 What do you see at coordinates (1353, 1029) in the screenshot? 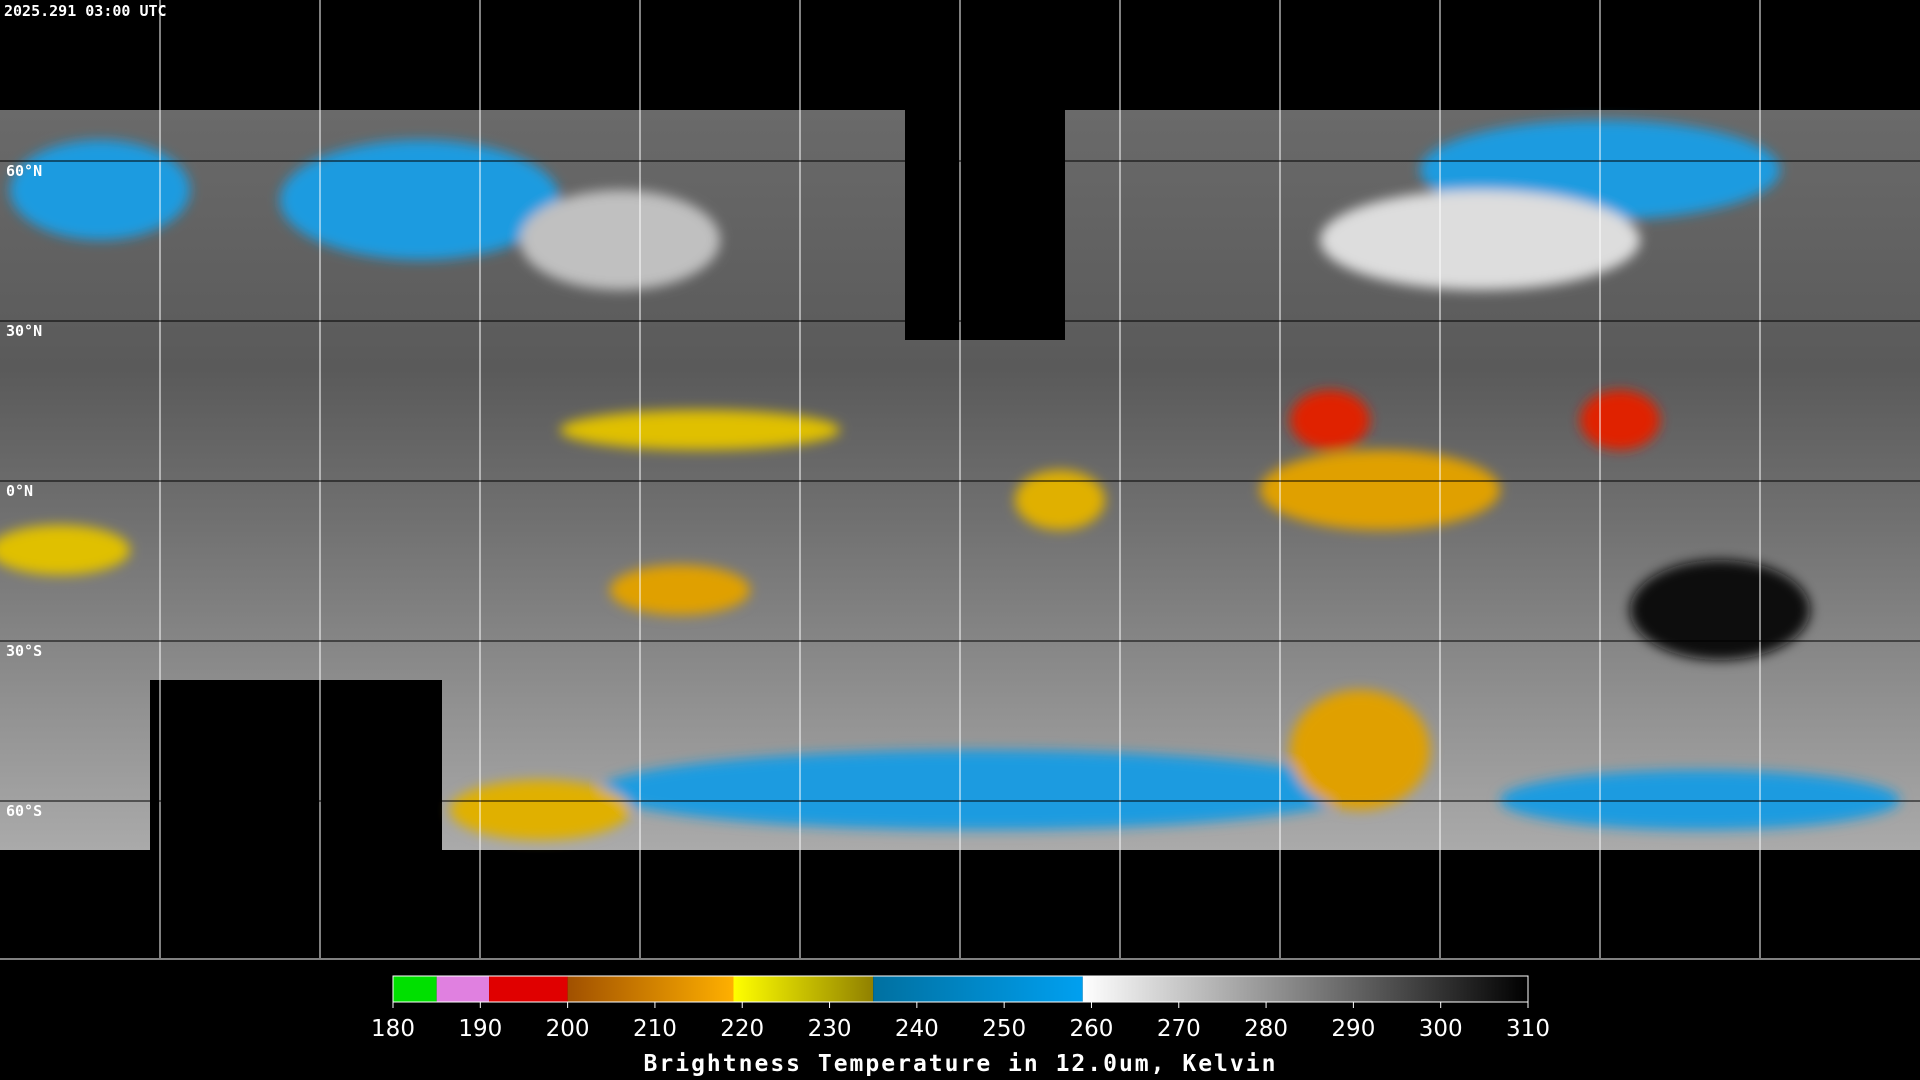
I see `colorbar-tick-label: 290` at bounding box center [1353, 1029].